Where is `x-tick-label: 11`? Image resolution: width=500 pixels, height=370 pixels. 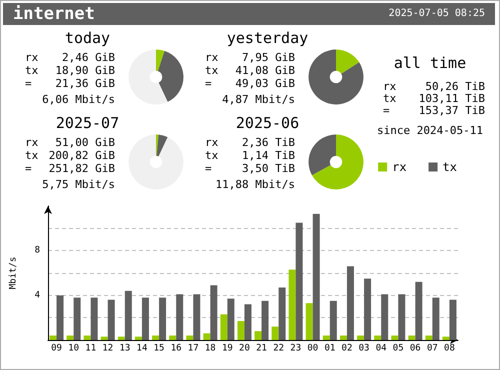
x-tick-label: 11 is located at coordinates (90, 349).